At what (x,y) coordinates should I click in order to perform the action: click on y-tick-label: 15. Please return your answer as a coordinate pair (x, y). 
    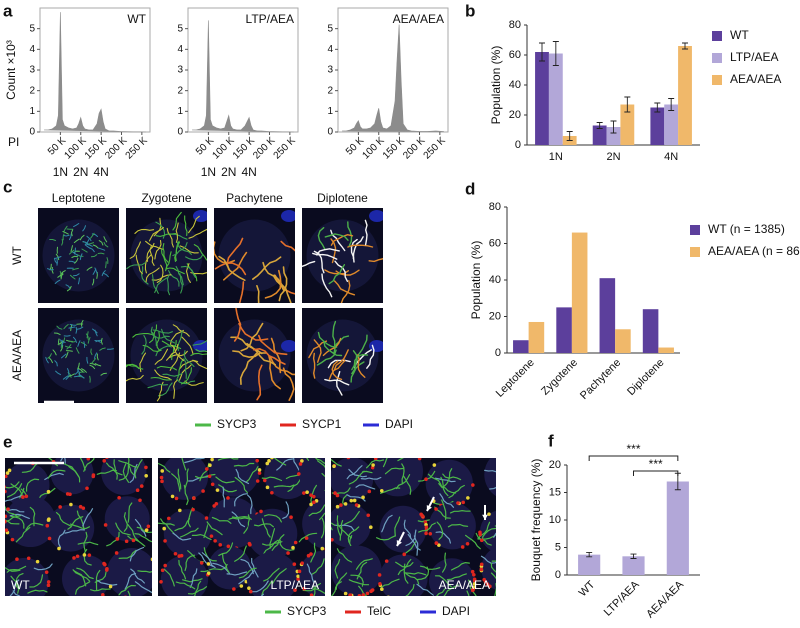
    Looking at the image, I should click on (555, 492).